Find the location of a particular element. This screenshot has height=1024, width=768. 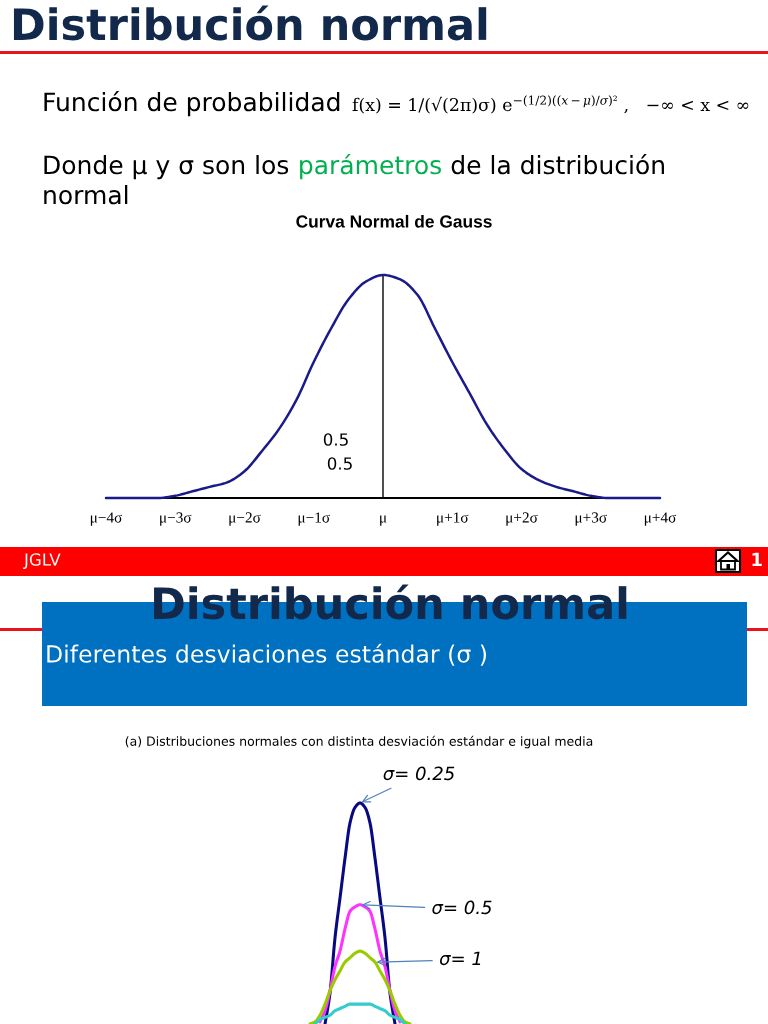

chart-title: Curva Normal de Gauss is located at coordinates (394, 221).